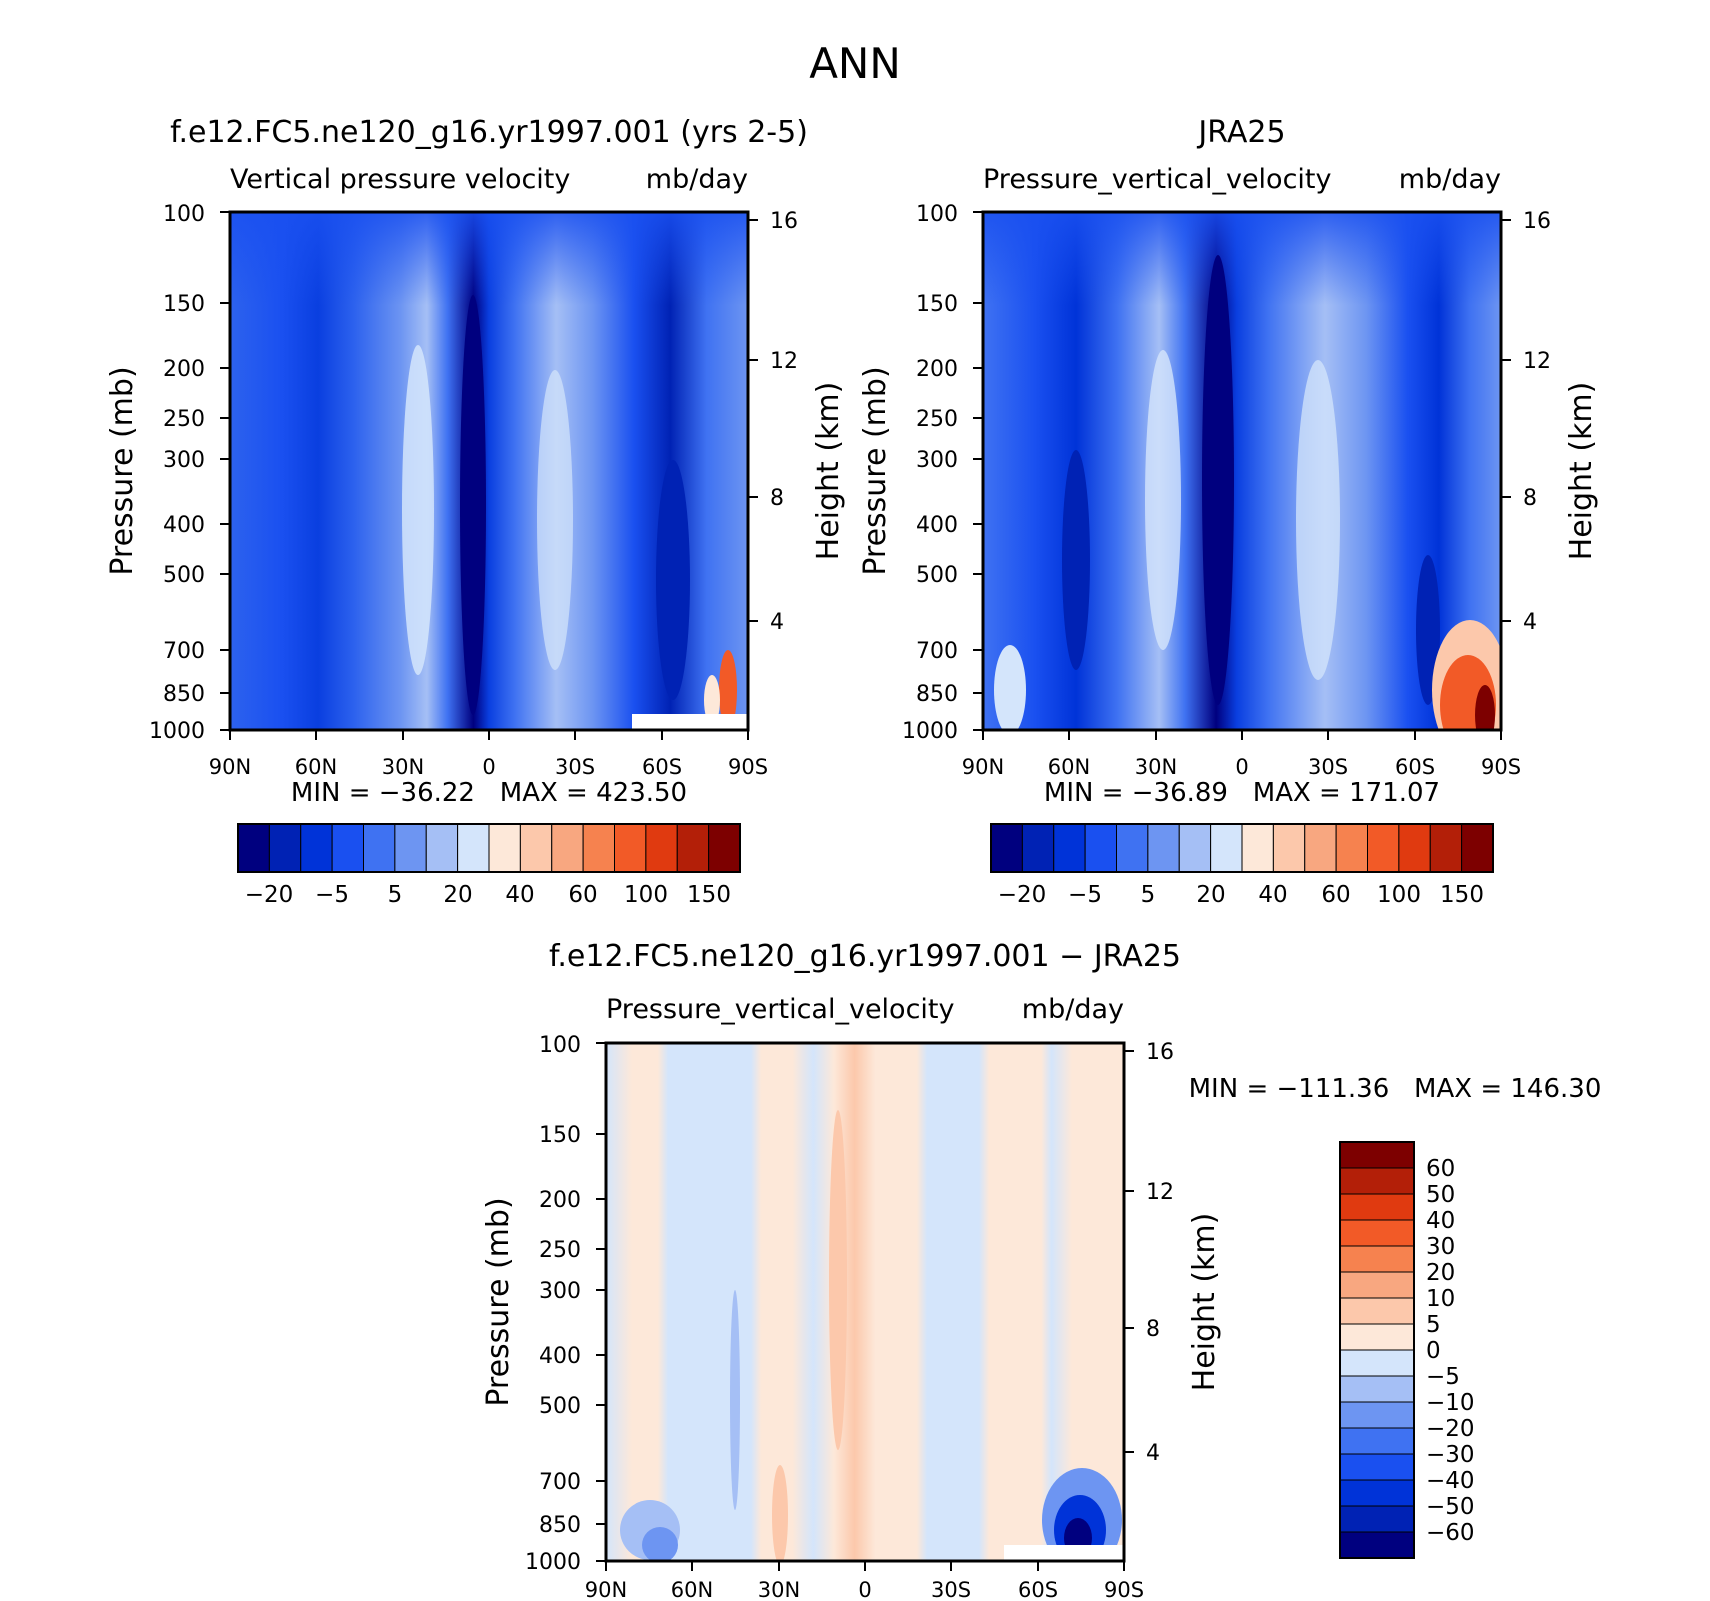  I want to click on colorbar-horizontal: −20 −5 5 20 40 60 100 150, so click(489, 865).